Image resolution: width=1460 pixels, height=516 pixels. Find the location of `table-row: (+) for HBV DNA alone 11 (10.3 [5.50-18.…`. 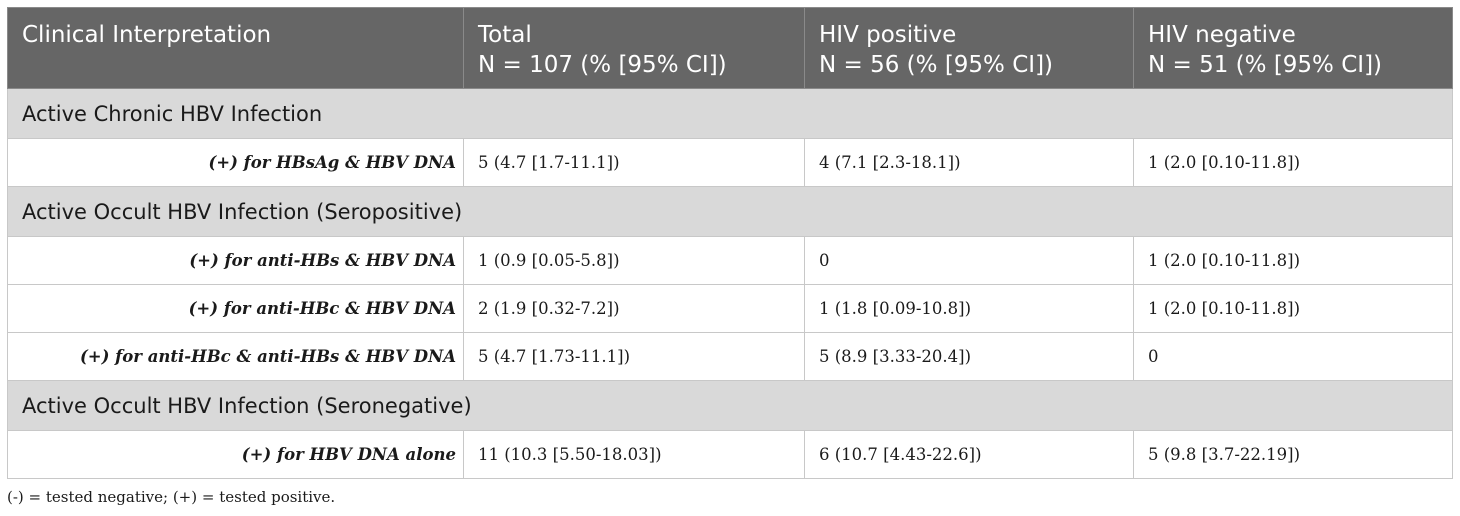

table-row: (+) for HBV DNA alone 11 (10.3 [5.50-18.… is located at coordinates (730, 454).